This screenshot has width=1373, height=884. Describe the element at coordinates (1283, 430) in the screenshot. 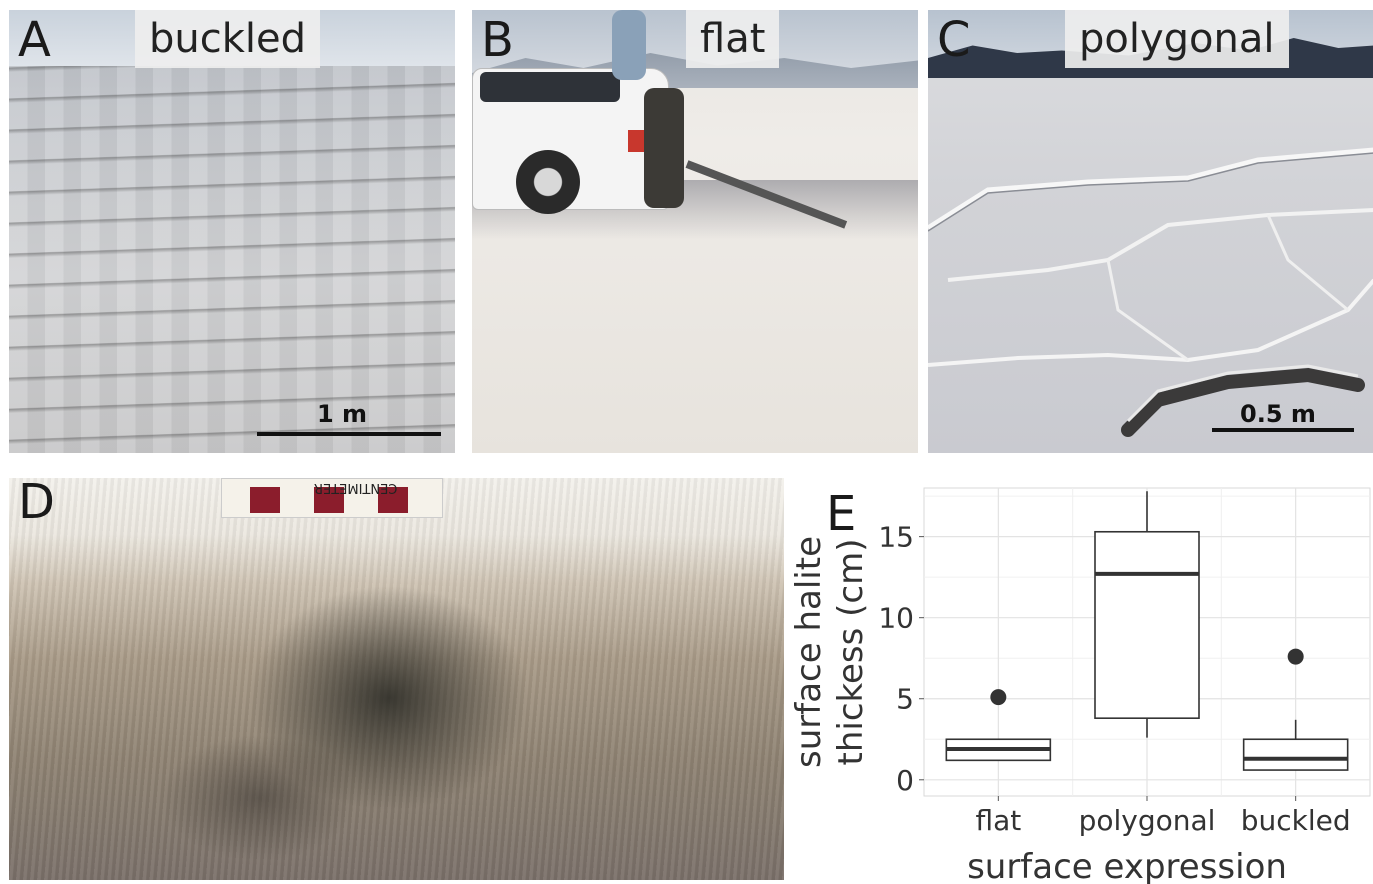

I see `panel-c-scale-bar` at that location.